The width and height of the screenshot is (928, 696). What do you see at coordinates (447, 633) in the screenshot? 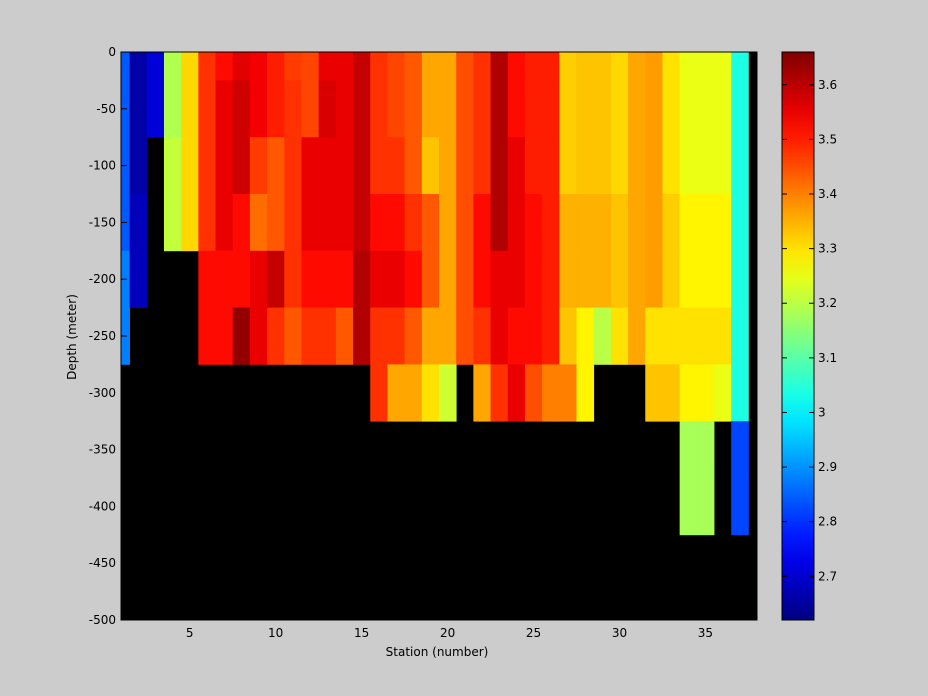
I see `x-tick-label: 20` at bounding box center [447, 633].